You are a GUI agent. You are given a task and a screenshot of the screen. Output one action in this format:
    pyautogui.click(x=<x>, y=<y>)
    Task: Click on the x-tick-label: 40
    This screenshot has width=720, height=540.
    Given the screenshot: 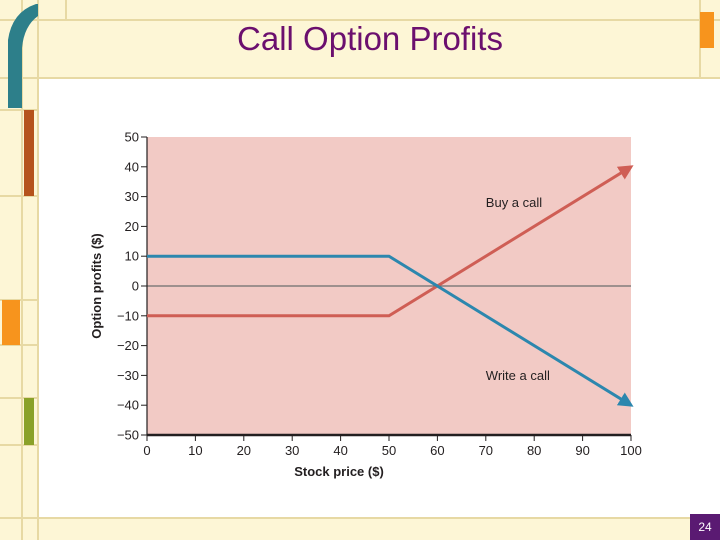 What is the action you would take?
    pyautogui.click(x=340, y=450)
    